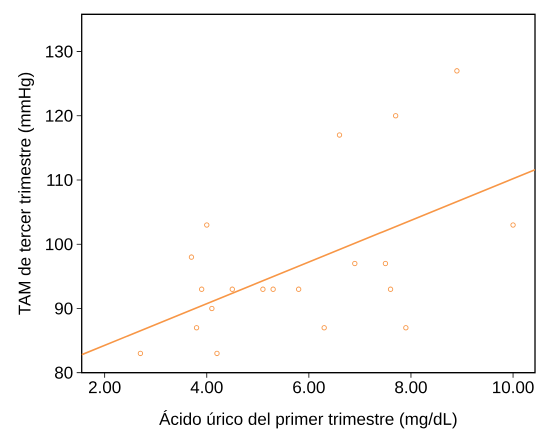  What do you see at coordinates (206, 387) in the screenshot?
I see `x-tick-label: 4.00` at bounding box center [206, 387].